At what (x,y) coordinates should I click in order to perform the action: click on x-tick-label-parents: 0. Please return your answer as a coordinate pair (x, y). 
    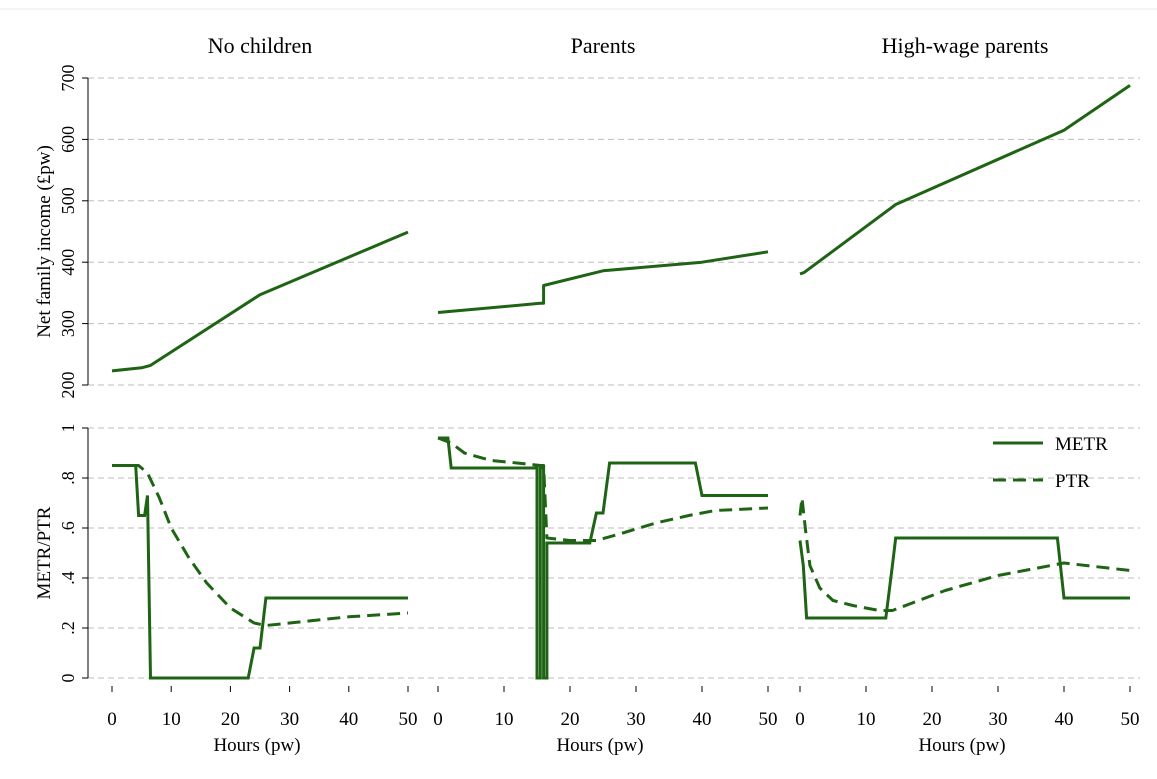
    Looking at the image, I should click on (438, 719).